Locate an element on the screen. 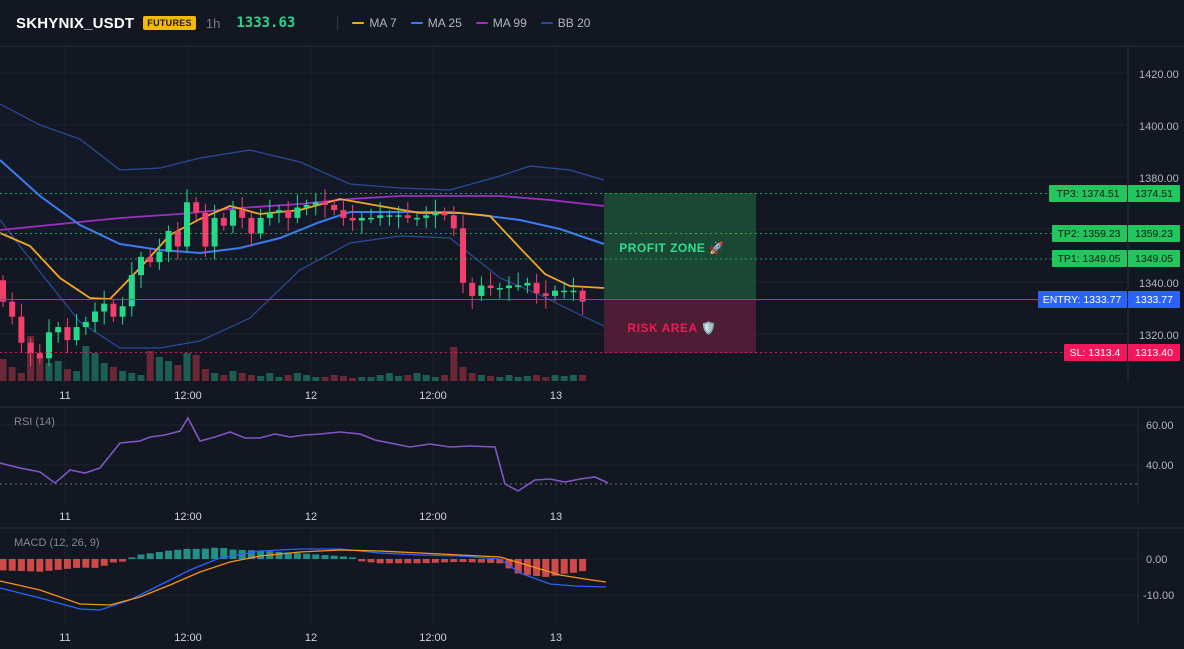 The width and height of the screenshot is (1184, 649). tp3-price: 1374.51 is located at coordinates (1154, 194).